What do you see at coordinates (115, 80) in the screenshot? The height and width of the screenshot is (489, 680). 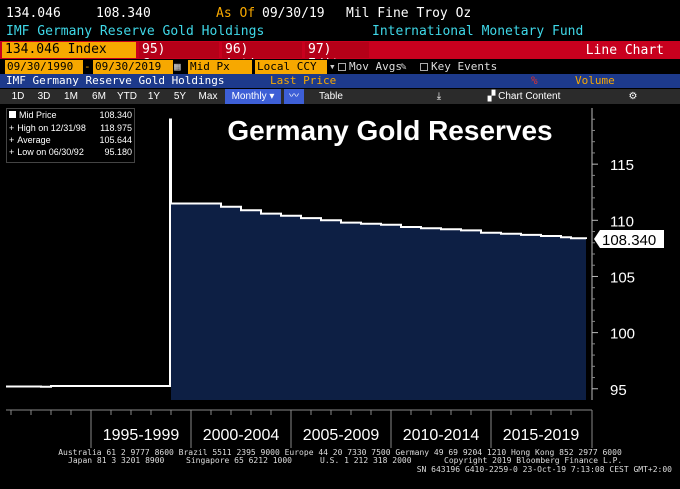 I see `series-header-name: IMF Germany Reserve Gold Holdings` at bounding box center [115, 80].